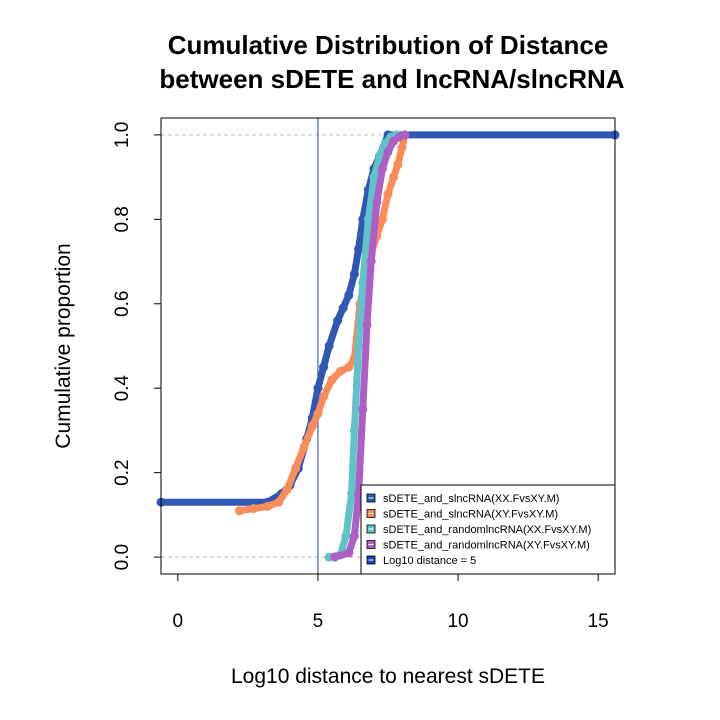 Image resolution: width=720 pixels, height=720 pixels. I want to click on legend-label-3: sDETE_and_randomlncRNA(XY.FvsXY.M), so click(486, 546).